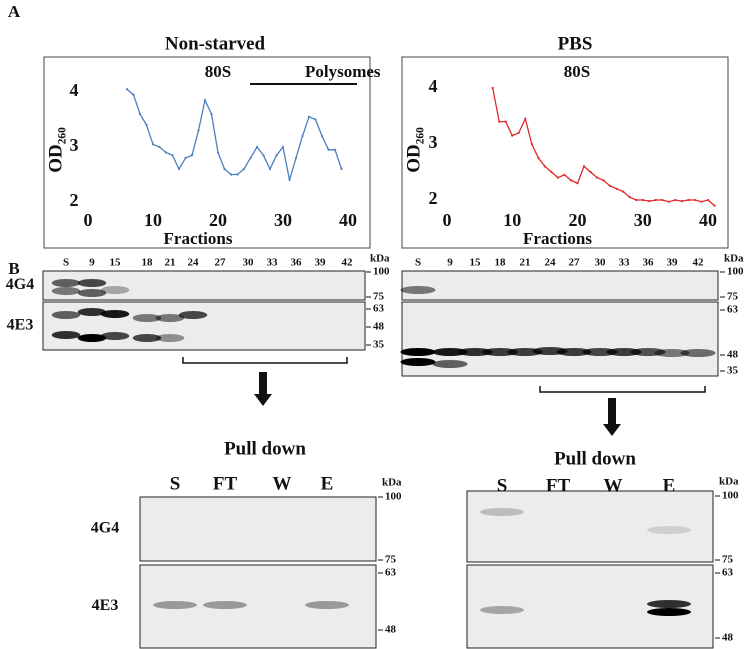 The image size is (749, 649). What do you see at coordinates (221, 263) in the screenshot?
I see `lane-label: 27` at bounding box center [221, 263].